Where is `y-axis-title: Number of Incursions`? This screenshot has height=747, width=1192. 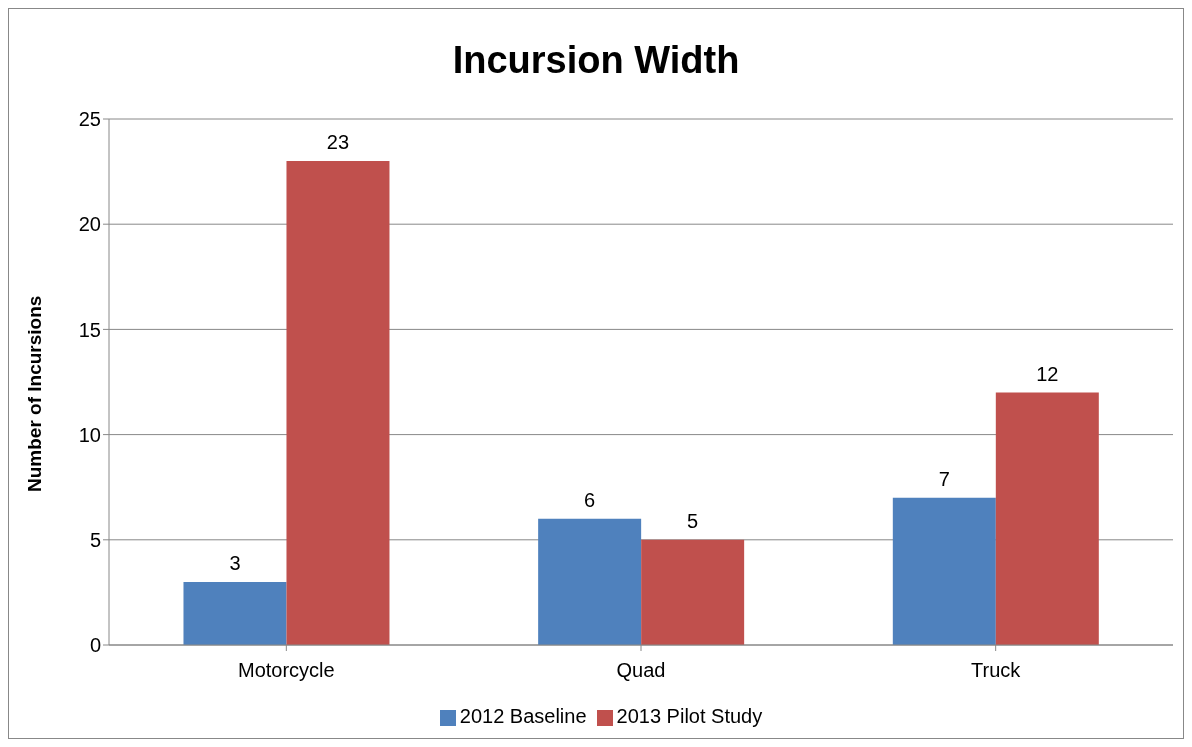 y-axis-title: Number of Incursions is located at coordinates (34, 393).